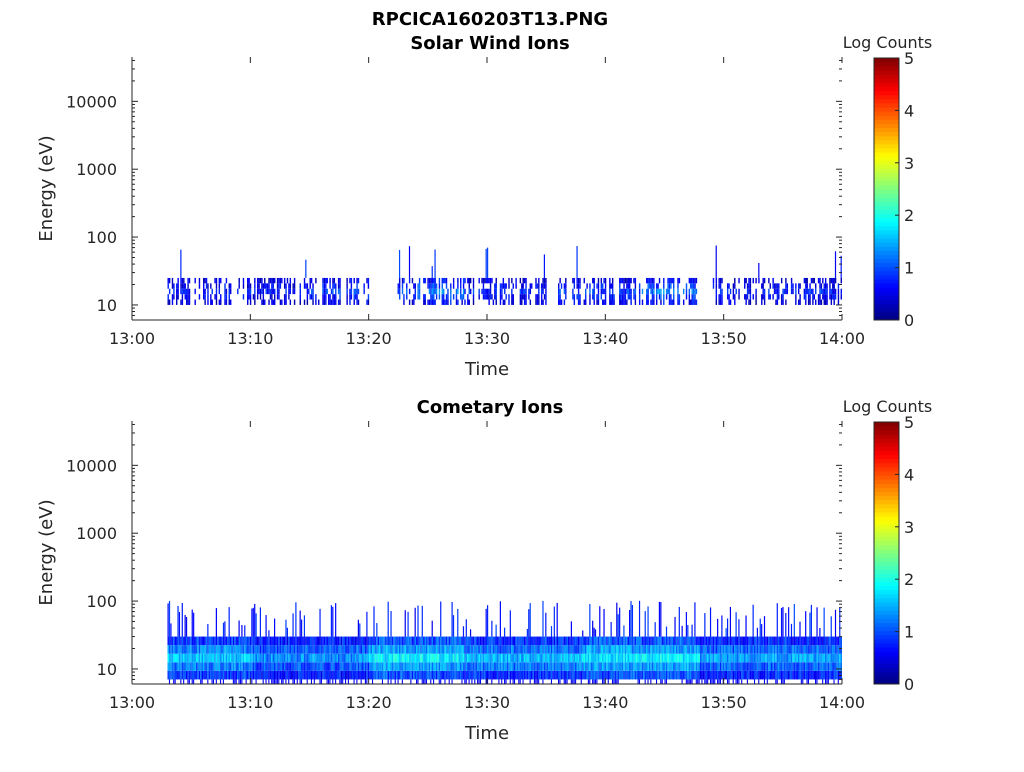  What do you see at coordinates (842, 338) in the screenshot?
I see `x-tick-label: 14:00` at bounding box center [842, 338].